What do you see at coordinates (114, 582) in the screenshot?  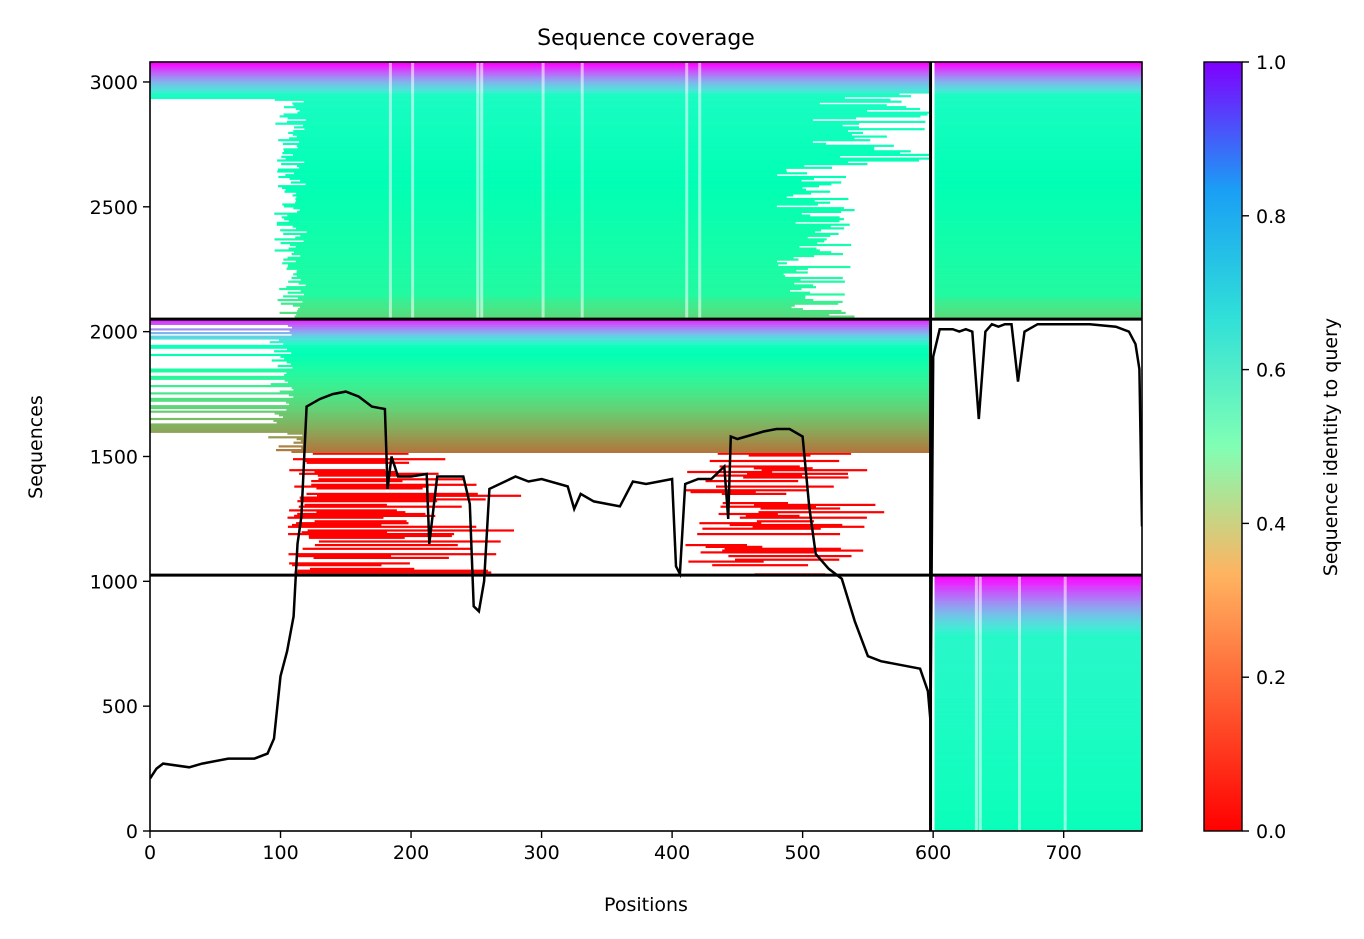 I see `y-tick-label: 1000` at bounding box center [114, 582].